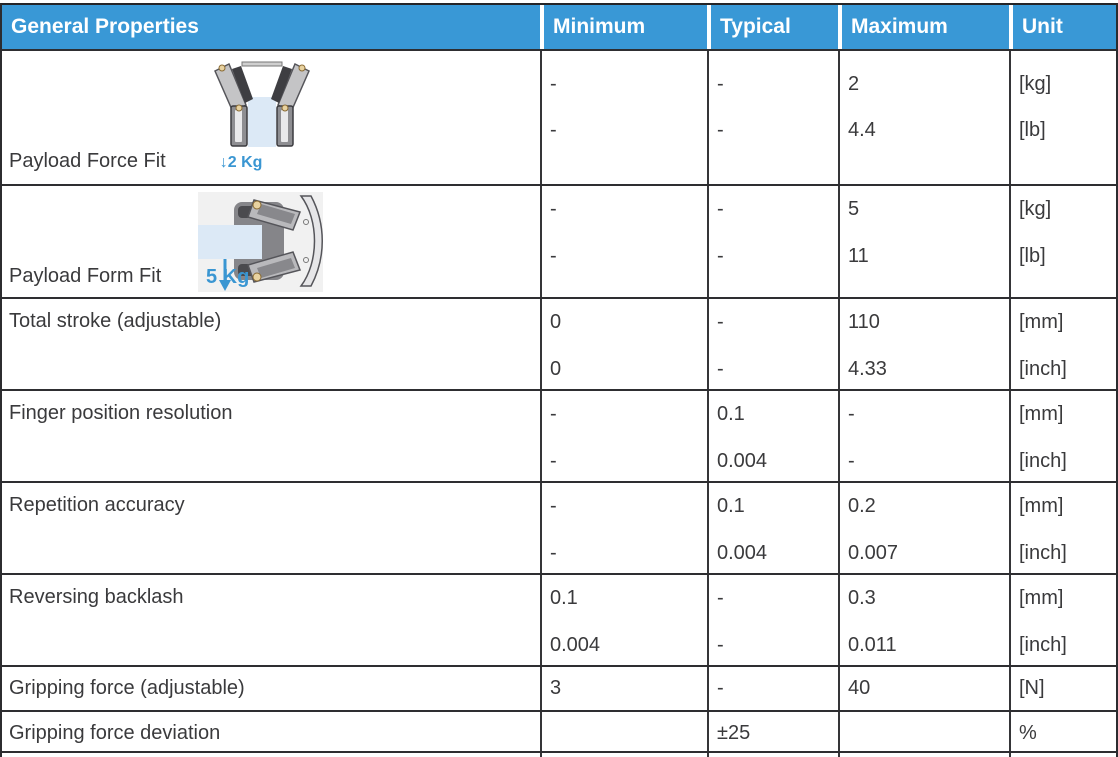 The image size is (1118, 757). I want to click on gripper-front-force-fit-icon, so click(262, 104).